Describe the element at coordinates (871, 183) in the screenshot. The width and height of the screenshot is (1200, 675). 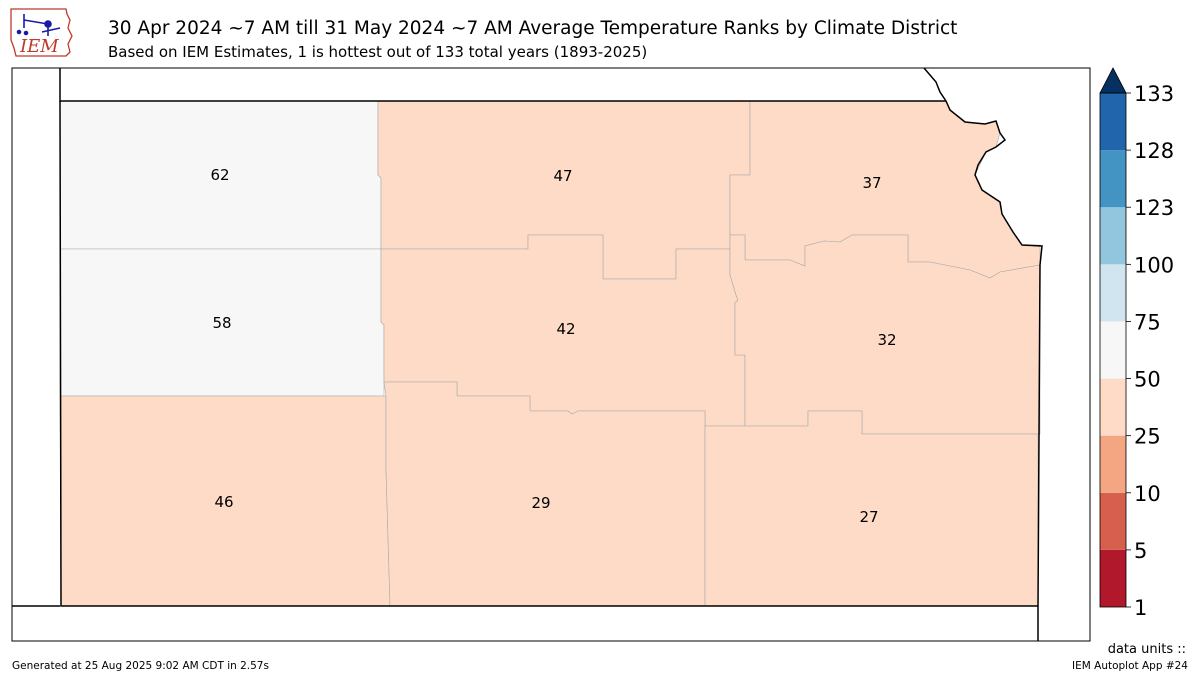
I see `district-rank-northeast: 37` at that location.